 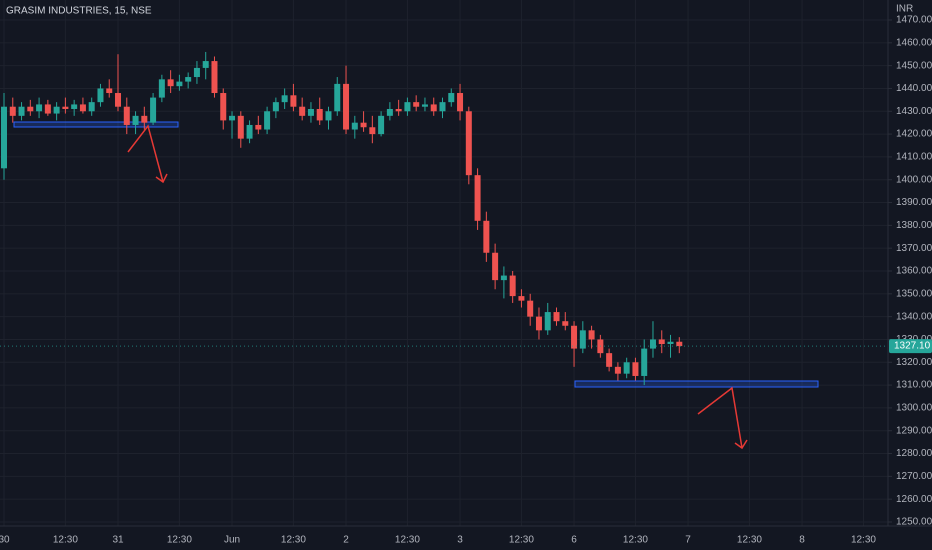 What do you see at coordinates (914, 157) in the screenshot?
I see `y-tick-label: 1410.00` at bounding box center [914, 157].